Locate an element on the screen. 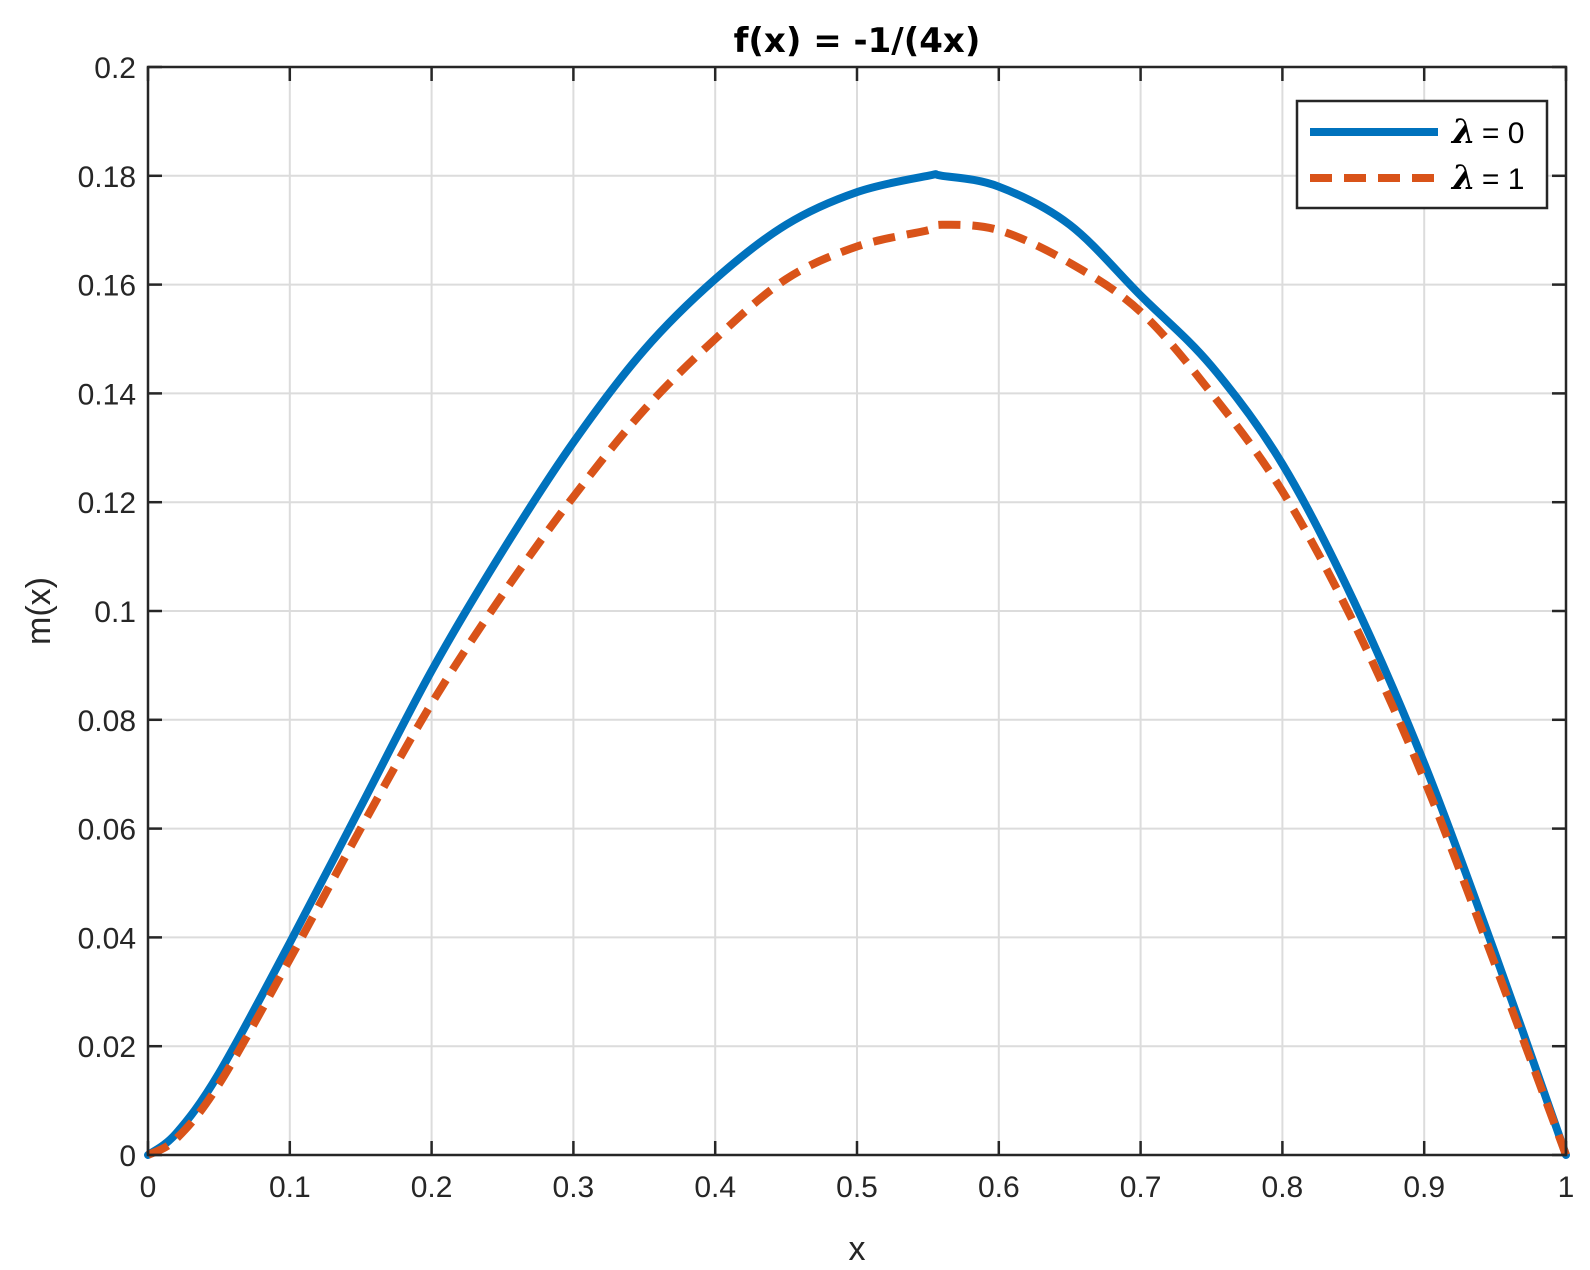 This screenshot has height=1270, width=1590. y-axis-label: m(x) is located at coordinates (39, 611).